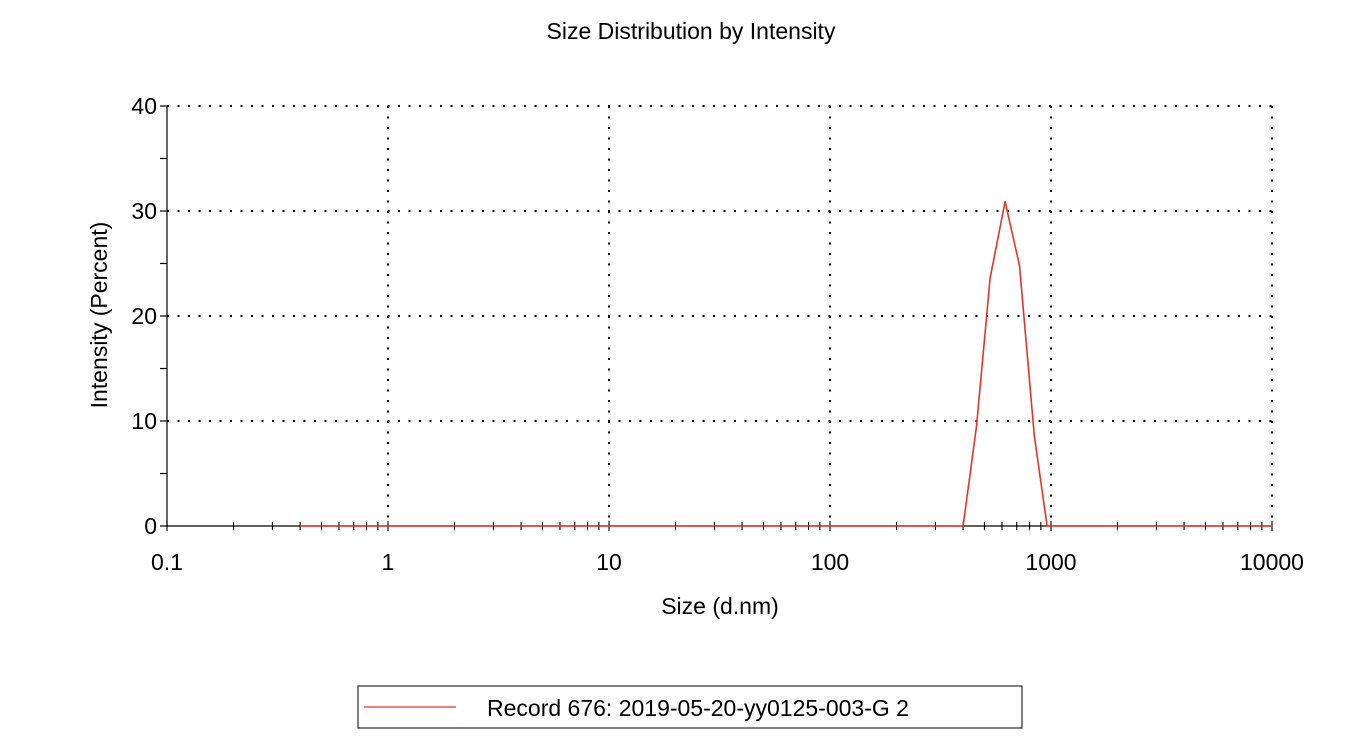 The width and height of the screenshot is (1363, 741). What do you see at coordinates (144, 421) in the screenshot?
I see `y-tick-label: 10` at bounding box center [144, 421].